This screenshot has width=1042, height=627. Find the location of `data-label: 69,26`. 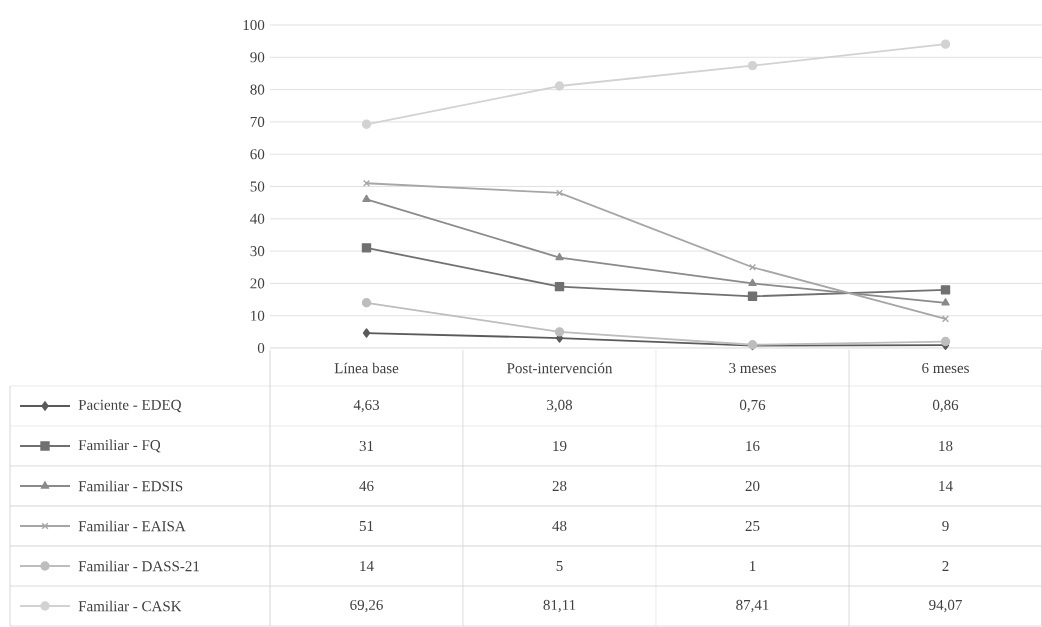

data-label: 69,26 is located at coordinates (366, 606).